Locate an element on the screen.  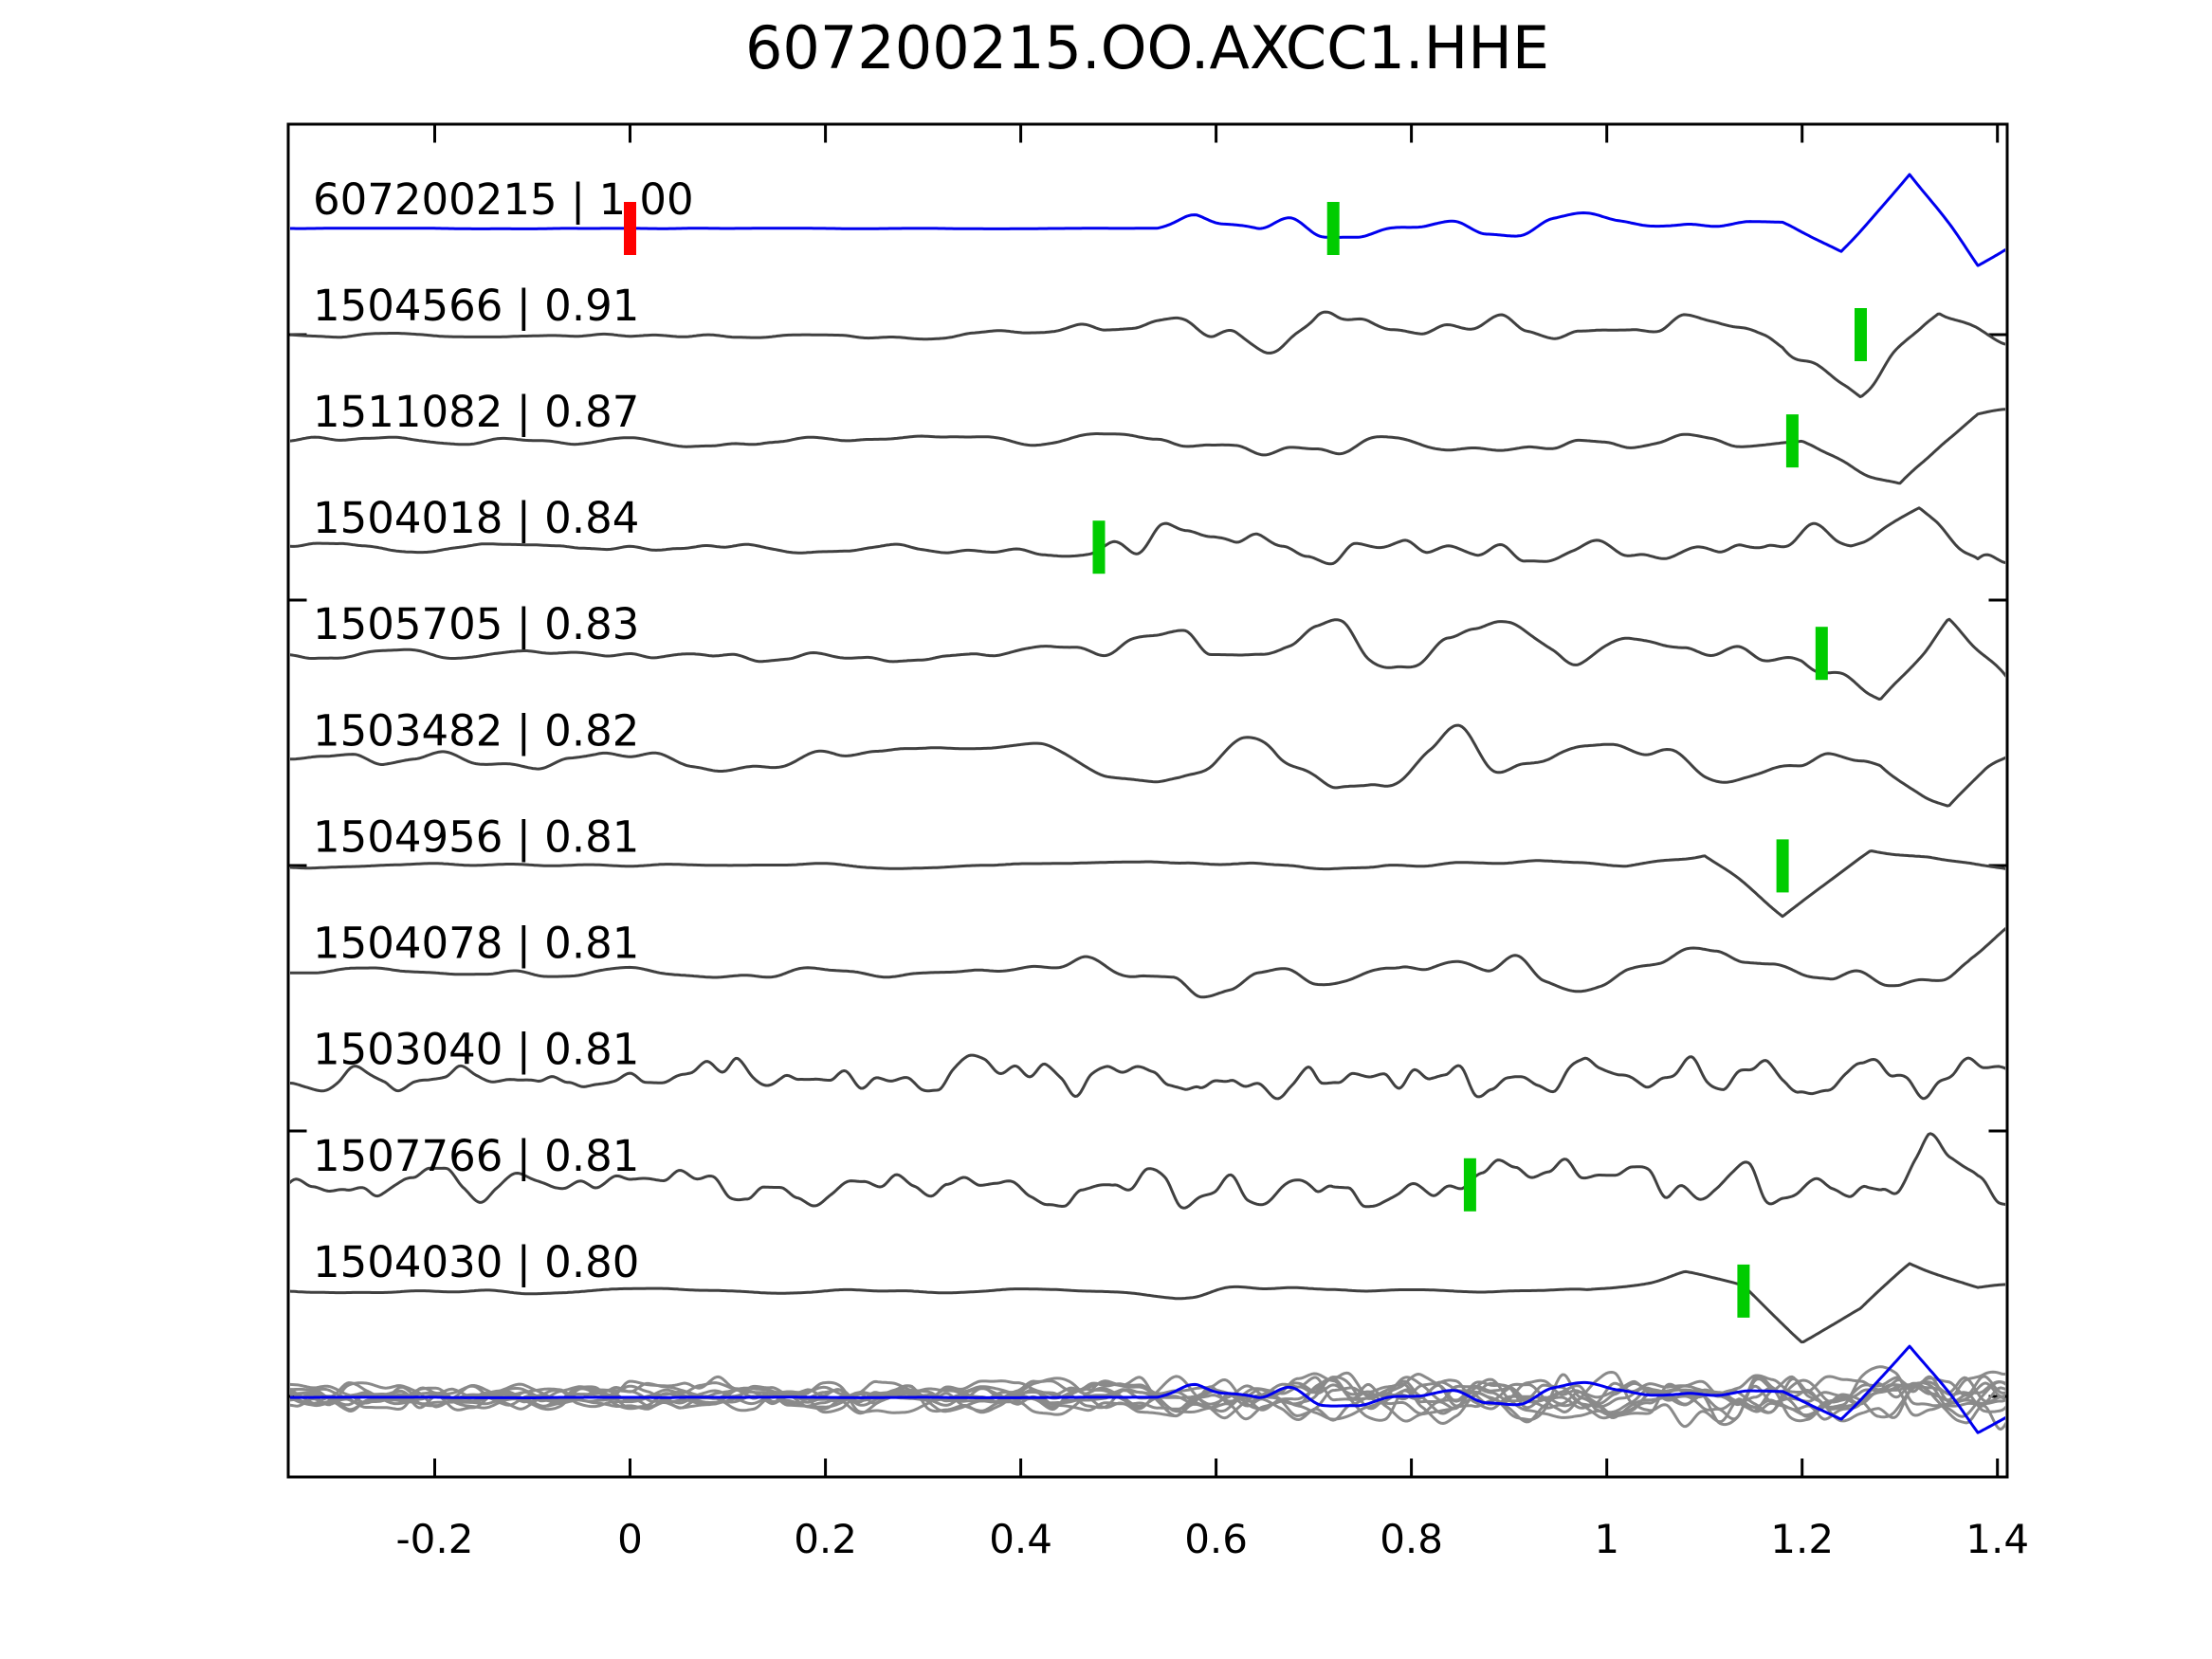
trace-label-1504030: 1504030 | 0.80 is located at coordinates (476, 1262).